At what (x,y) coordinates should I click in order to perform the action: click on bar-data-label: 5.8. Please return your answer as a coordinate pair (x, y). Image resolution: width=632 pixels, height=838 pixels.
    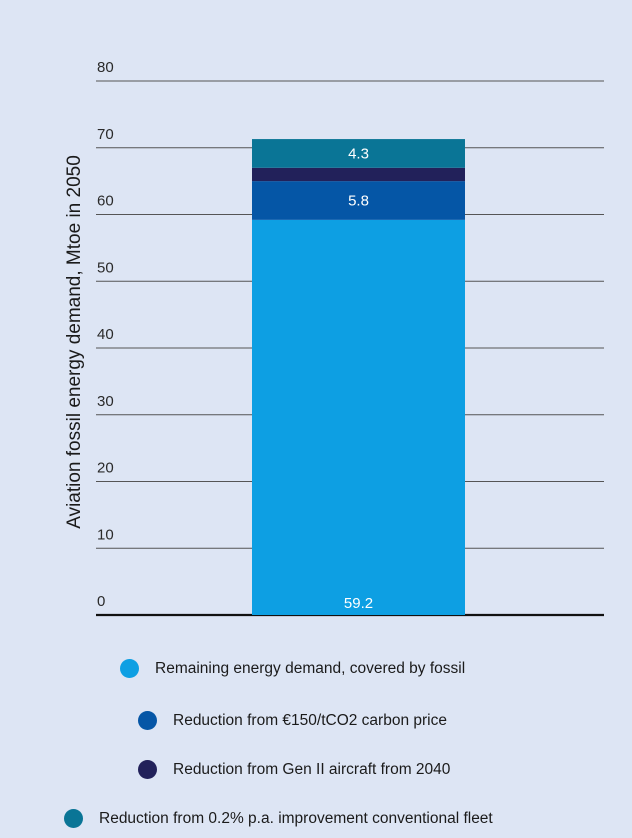
    Looking at the image, I should click on (358, 200).